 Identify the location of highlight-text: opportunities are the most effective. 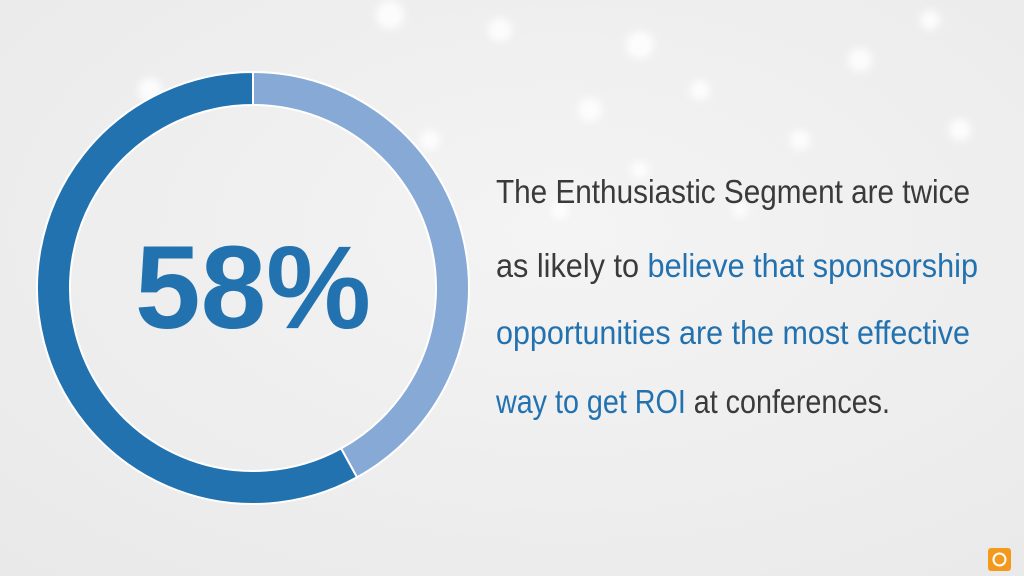
(733, 332).